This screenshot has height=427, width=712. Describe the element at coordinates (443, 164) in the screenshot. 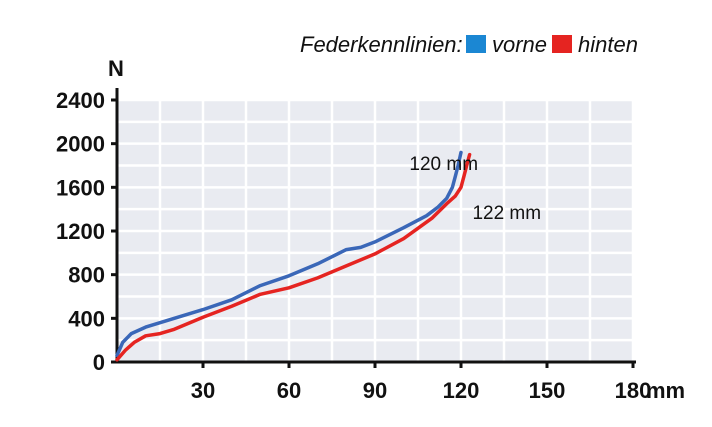

I see `annotation-label: 120 mm` at that location.